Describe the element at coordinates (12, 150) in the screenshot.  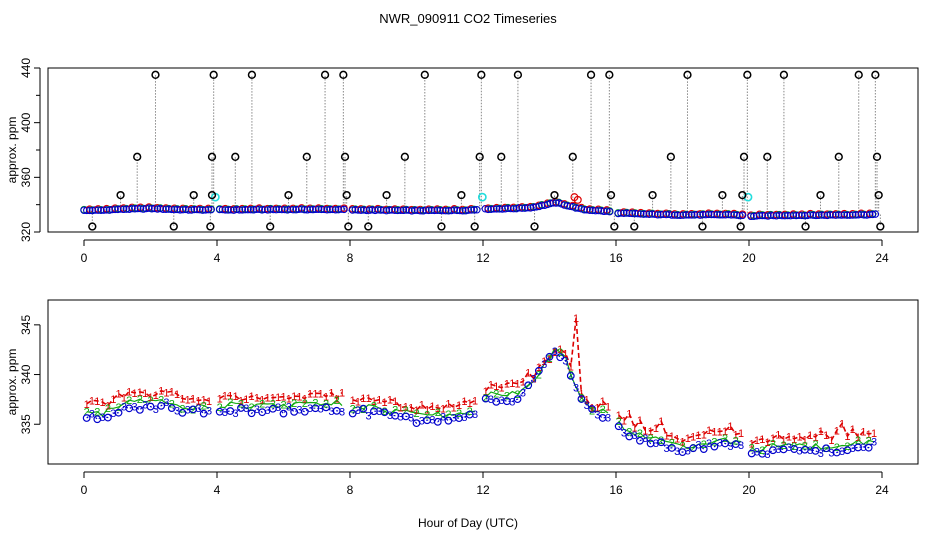
I see `top-y-axis-label: approx. ppm` at that location.